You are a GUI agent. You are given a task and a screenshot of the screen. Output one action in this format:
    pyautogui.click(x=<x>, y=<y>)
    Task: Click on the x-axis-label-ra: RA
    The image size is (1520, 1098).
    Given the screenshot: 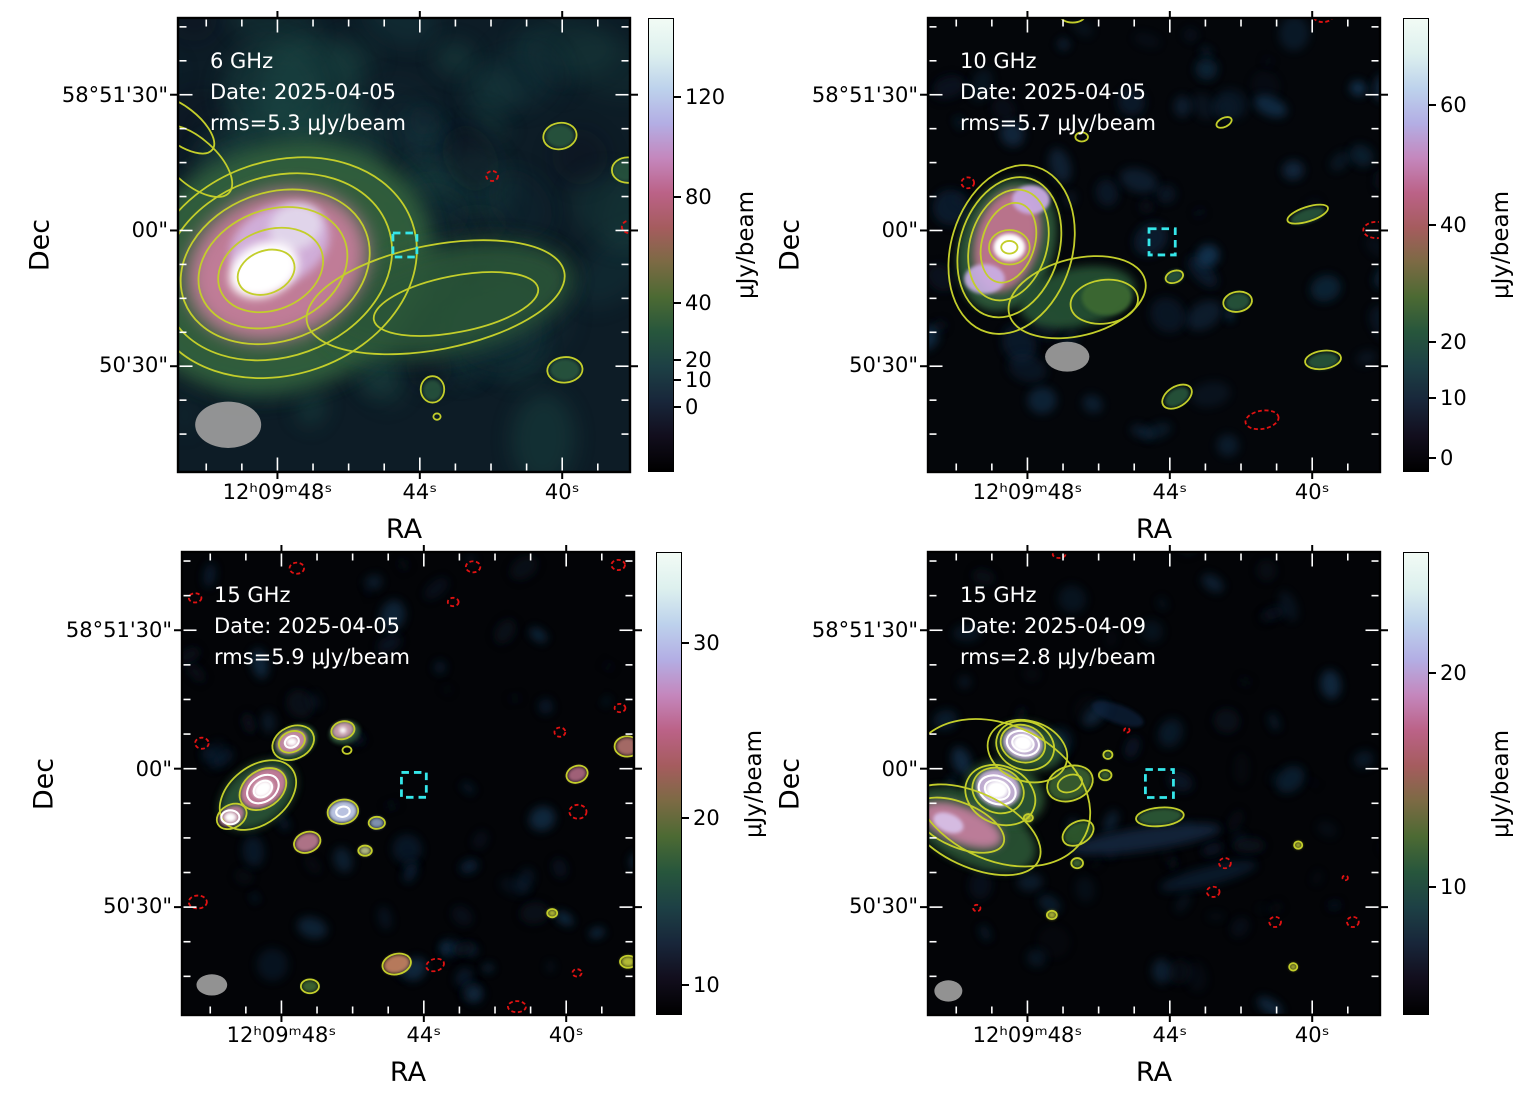 What is the action you would take?
    pyautogui.click(x=404, y=529)
    